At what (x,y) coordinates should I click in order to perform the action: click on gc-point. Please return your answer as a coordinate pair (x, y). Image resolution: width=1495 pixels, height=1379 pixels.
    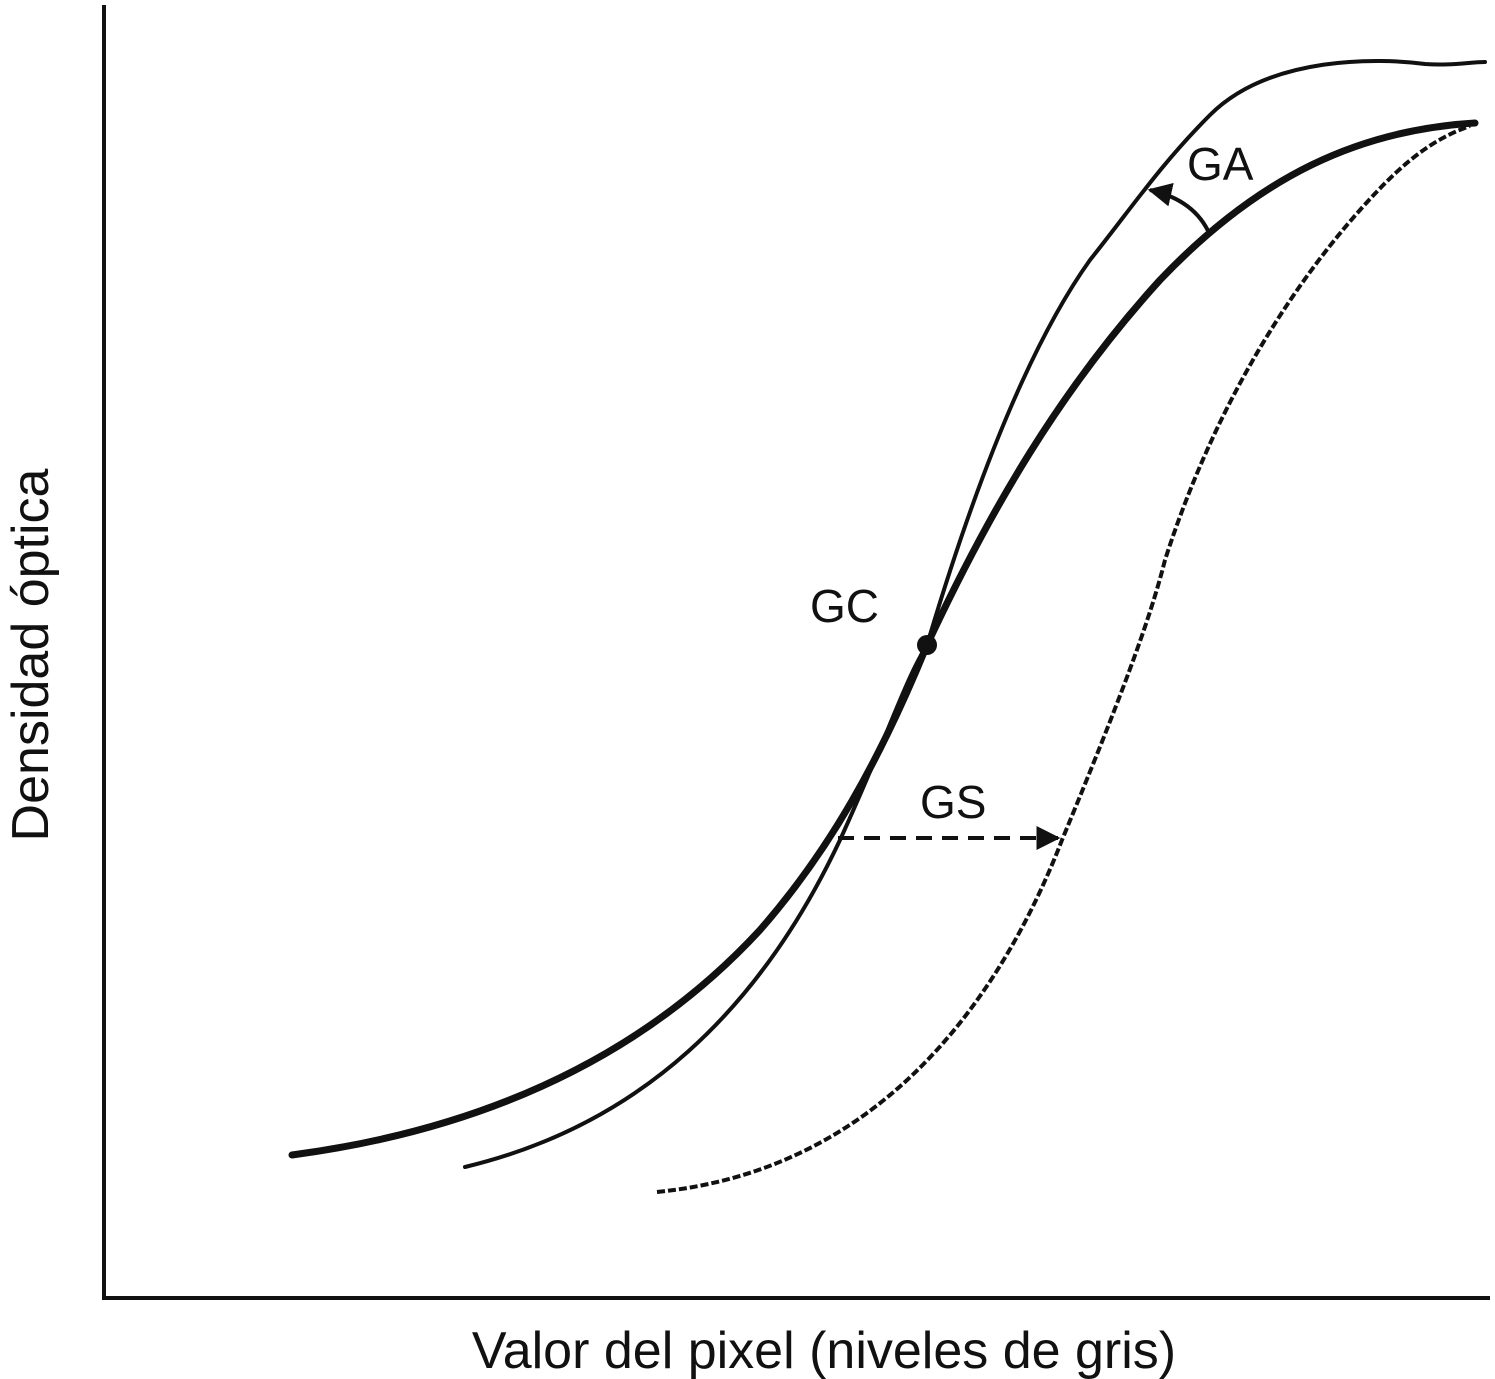
    Looking at the image, I should click on (927, 645).